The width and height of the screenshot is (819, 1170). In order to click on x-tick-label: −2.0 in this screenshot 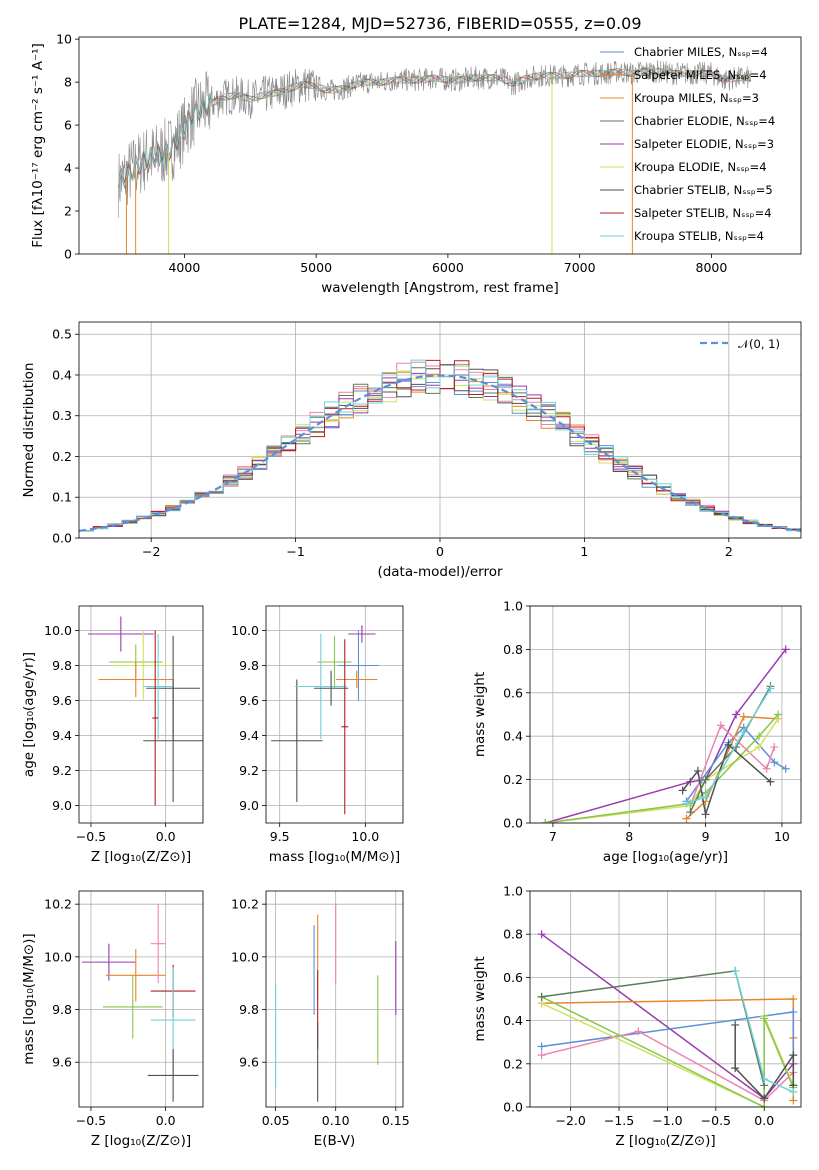, I will do `click(570, 1120)`.